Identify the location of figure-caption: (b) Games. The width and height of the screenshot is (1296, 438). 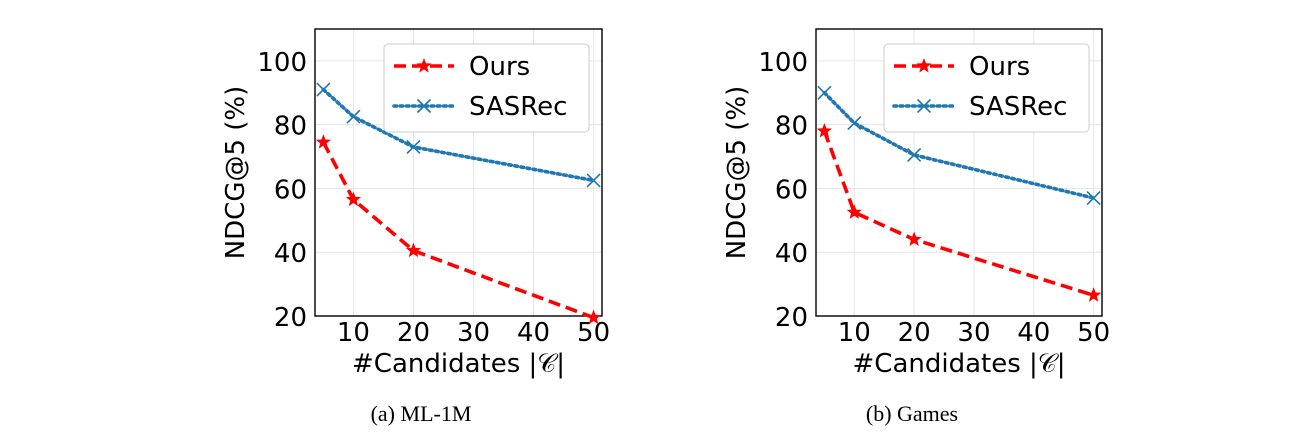
(912, 413).